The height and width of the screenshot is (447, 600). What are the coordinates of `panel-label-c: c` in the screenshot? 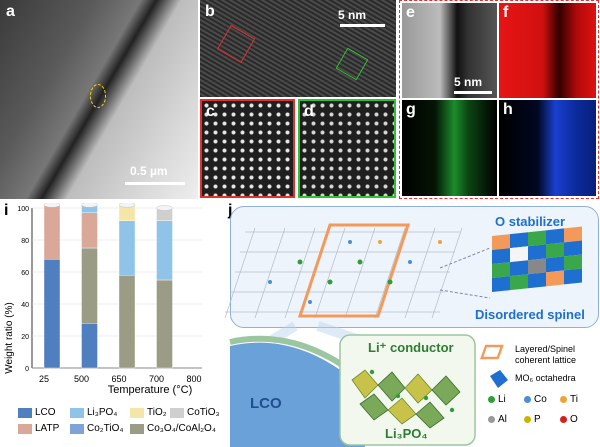 It's located at (210, 111).